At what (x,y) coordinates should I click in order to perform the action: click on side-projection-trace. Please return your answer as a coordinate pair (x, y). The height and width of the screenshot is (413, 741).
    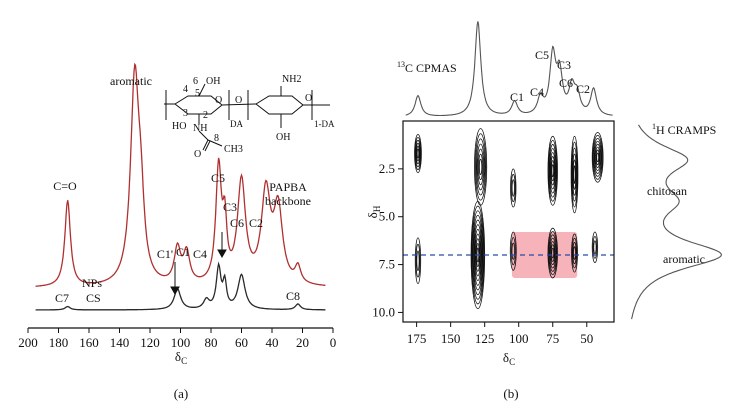
    Looking at the image, I should click on (676, 222).